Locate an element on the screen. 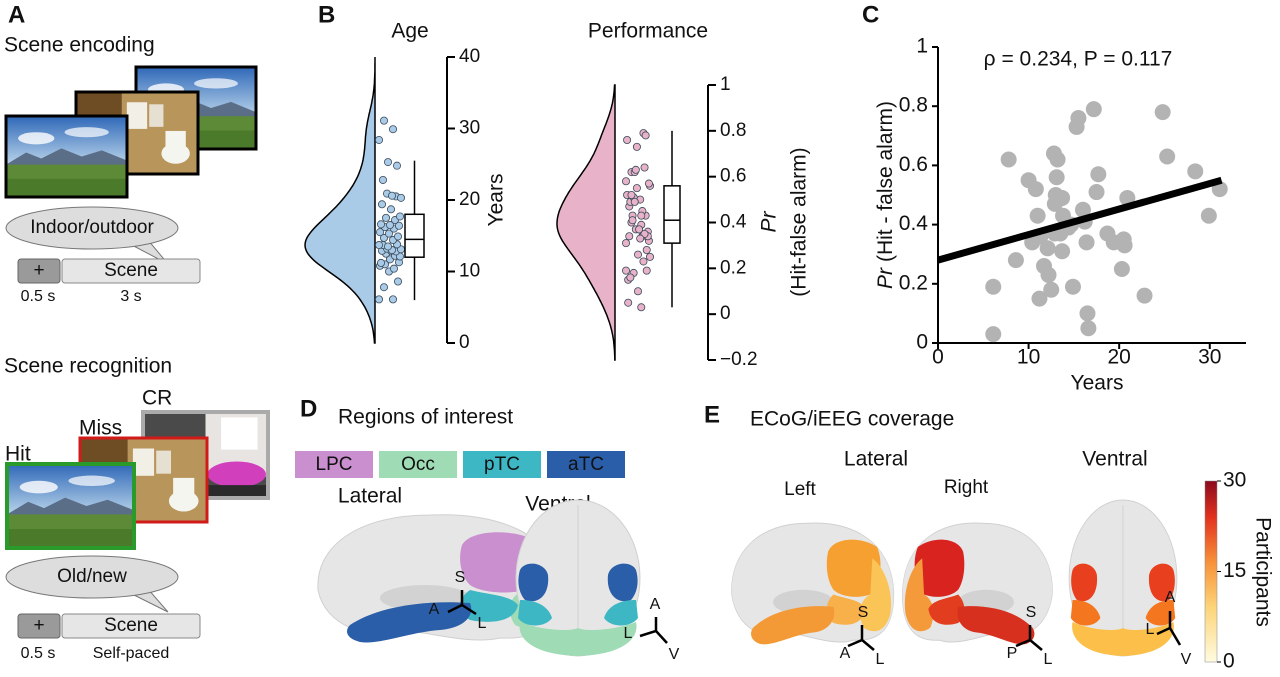 This screenshot has height=677, width=1280. panel-letter: C is located at coordinates (870, 14).